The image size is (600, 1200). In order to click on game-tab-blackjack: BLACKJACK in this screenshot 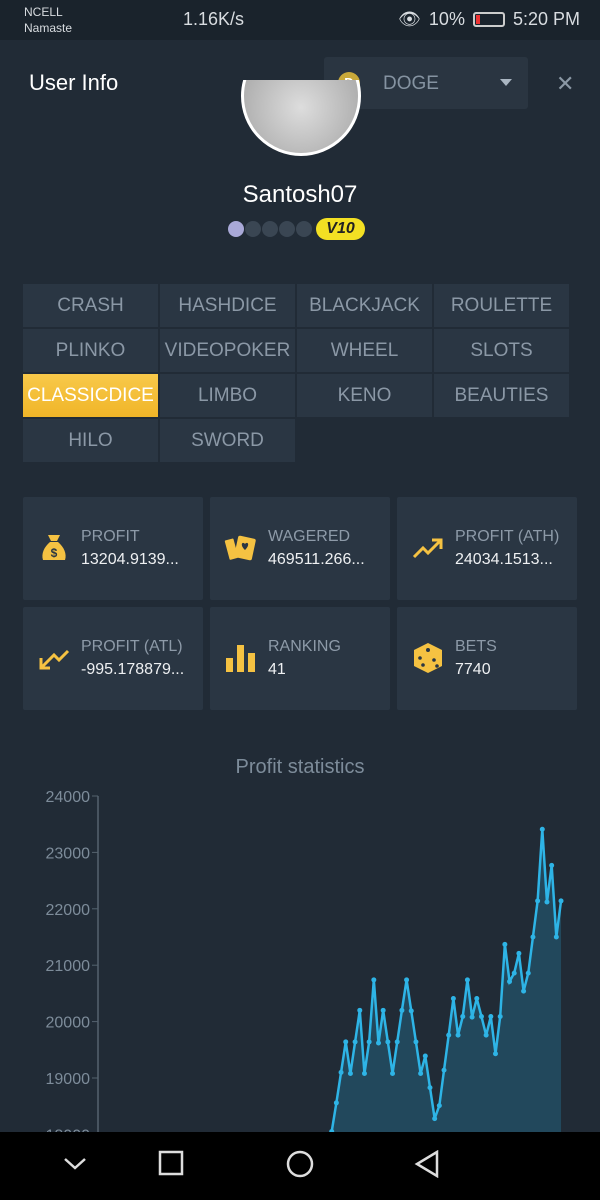, I will do `click(364, 305)`.